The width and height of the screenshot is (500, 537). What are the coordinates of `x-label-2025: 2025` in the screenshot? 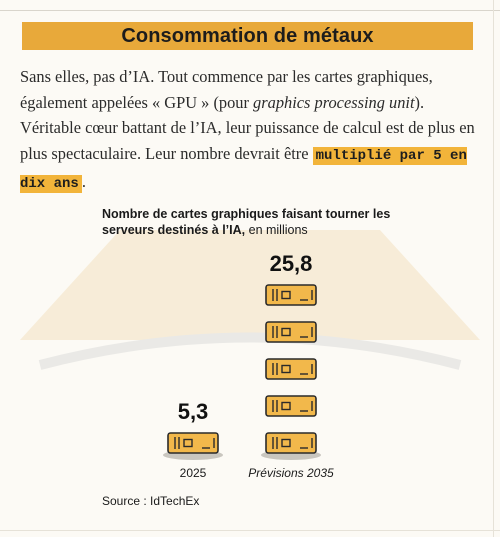 It's located at (193, 473).